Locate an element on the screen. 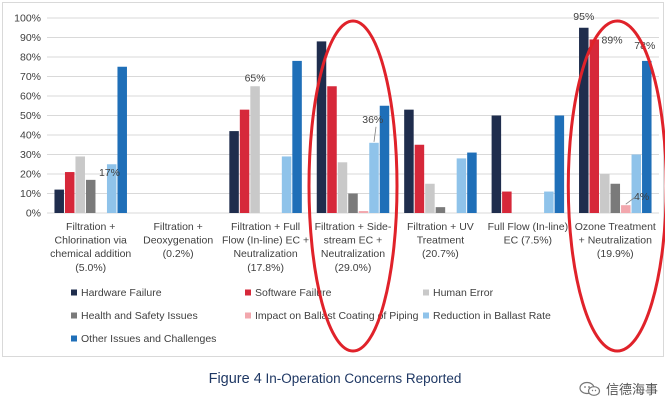  watermark: 信德海事 is located at coordinates (618, 388).